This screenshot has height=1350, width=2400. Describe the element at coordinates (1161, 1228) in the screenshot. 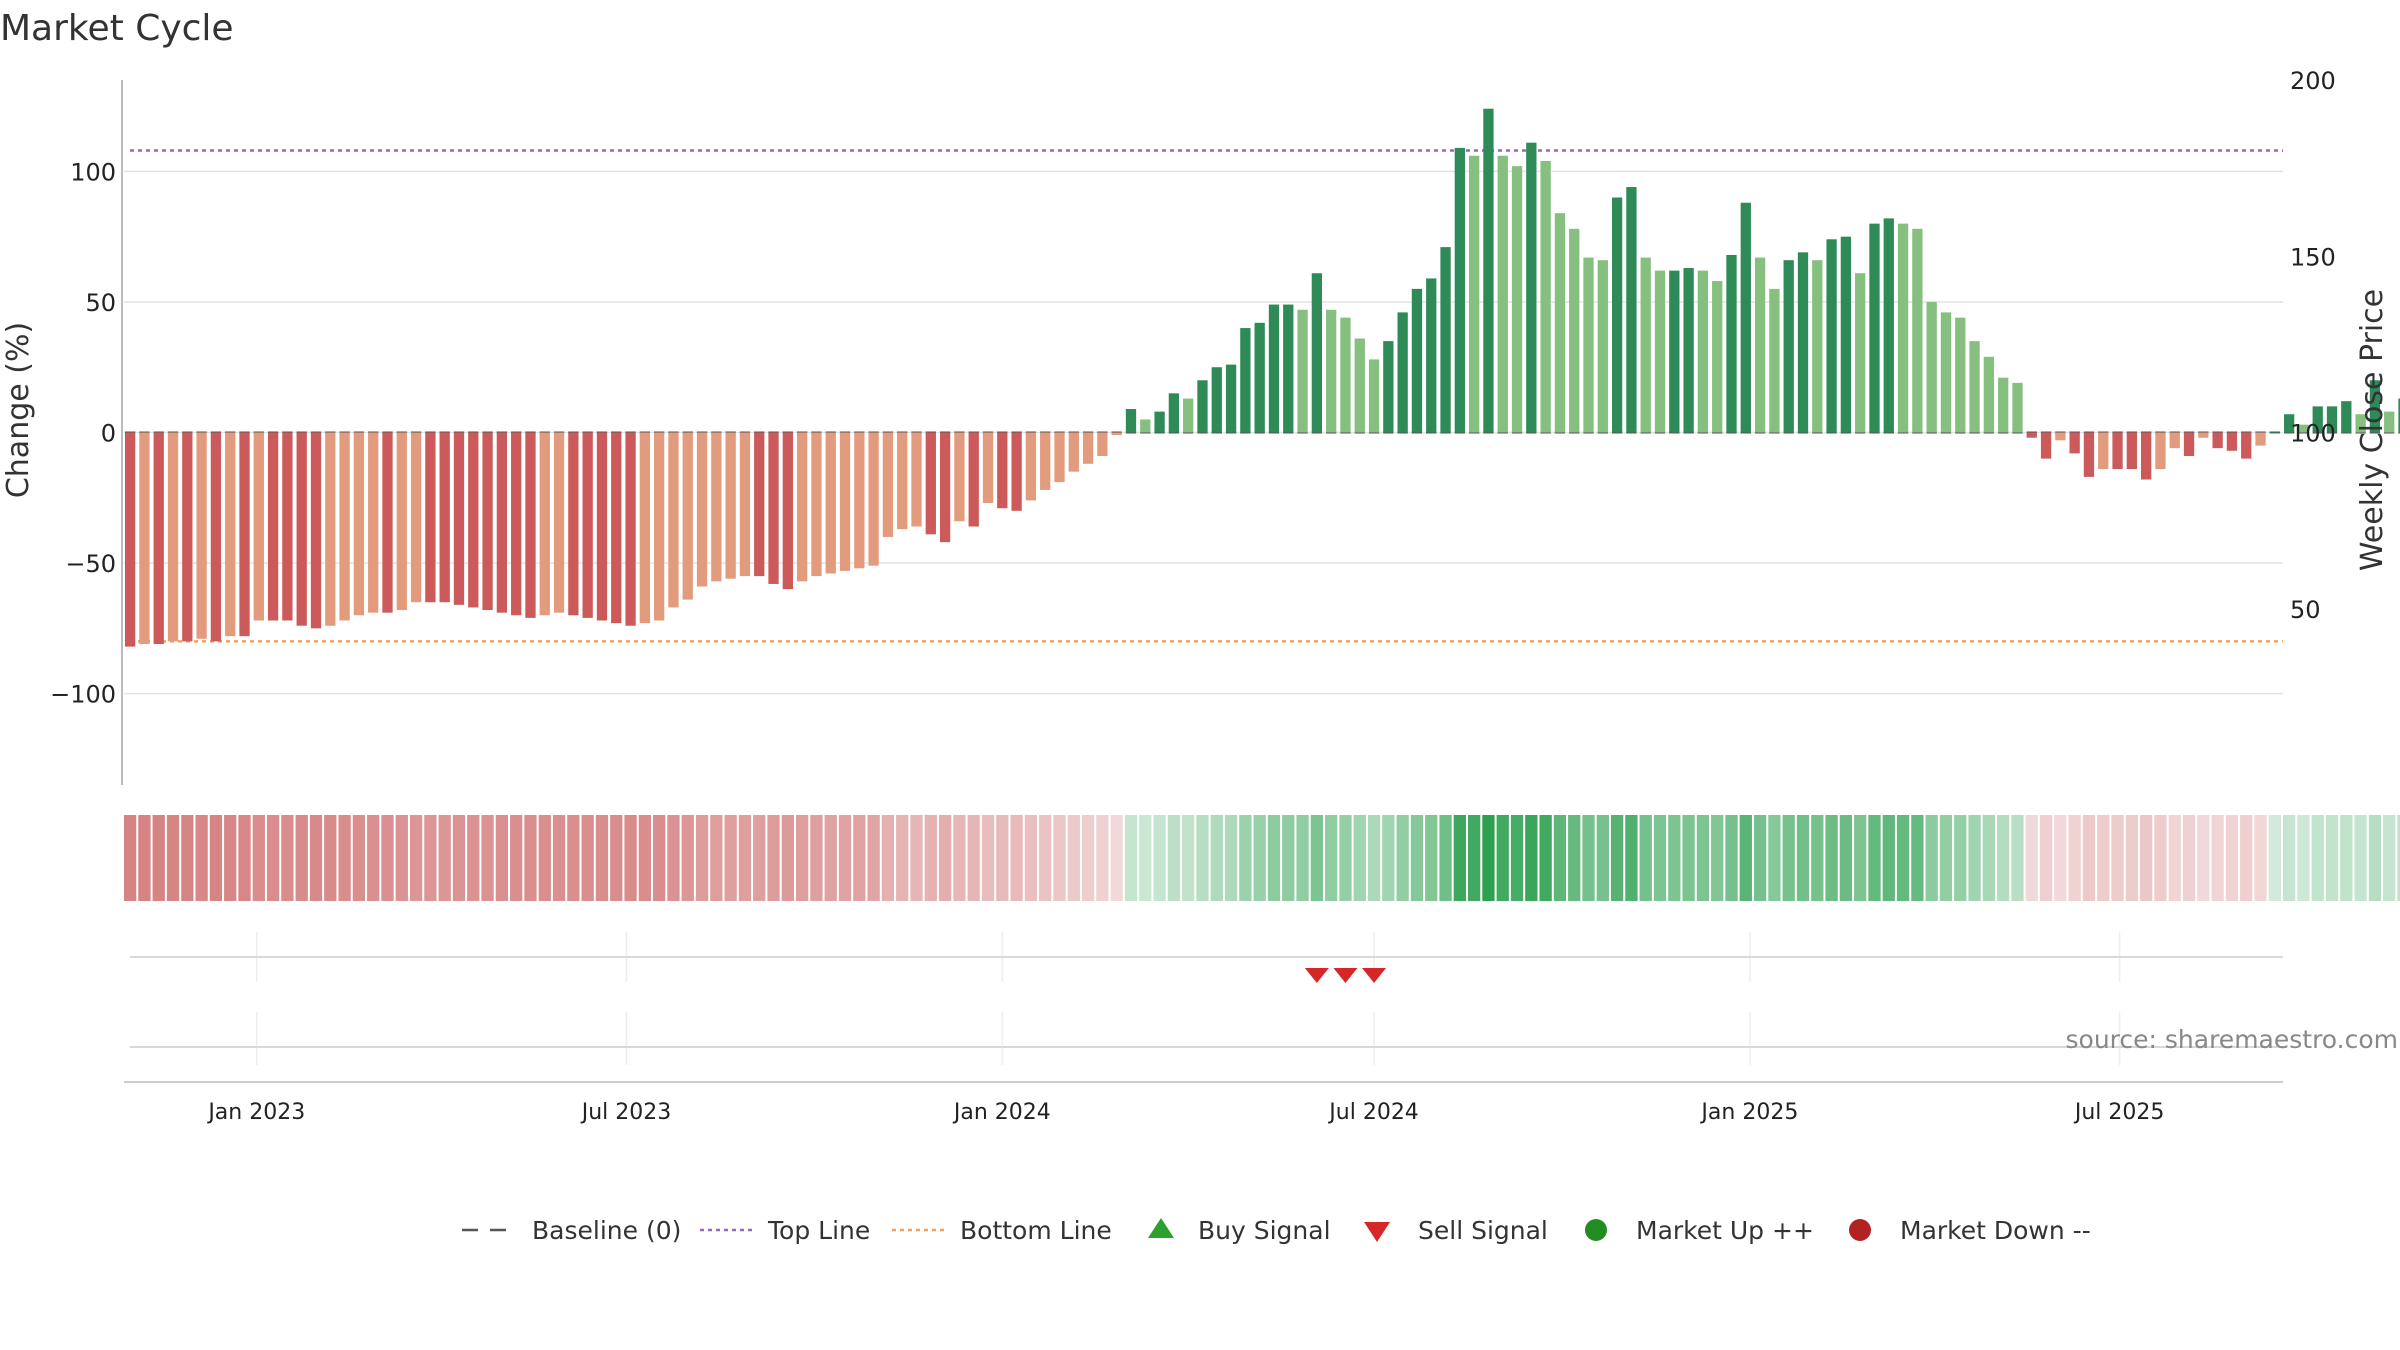

I see `buy-signal-icon` at that location.